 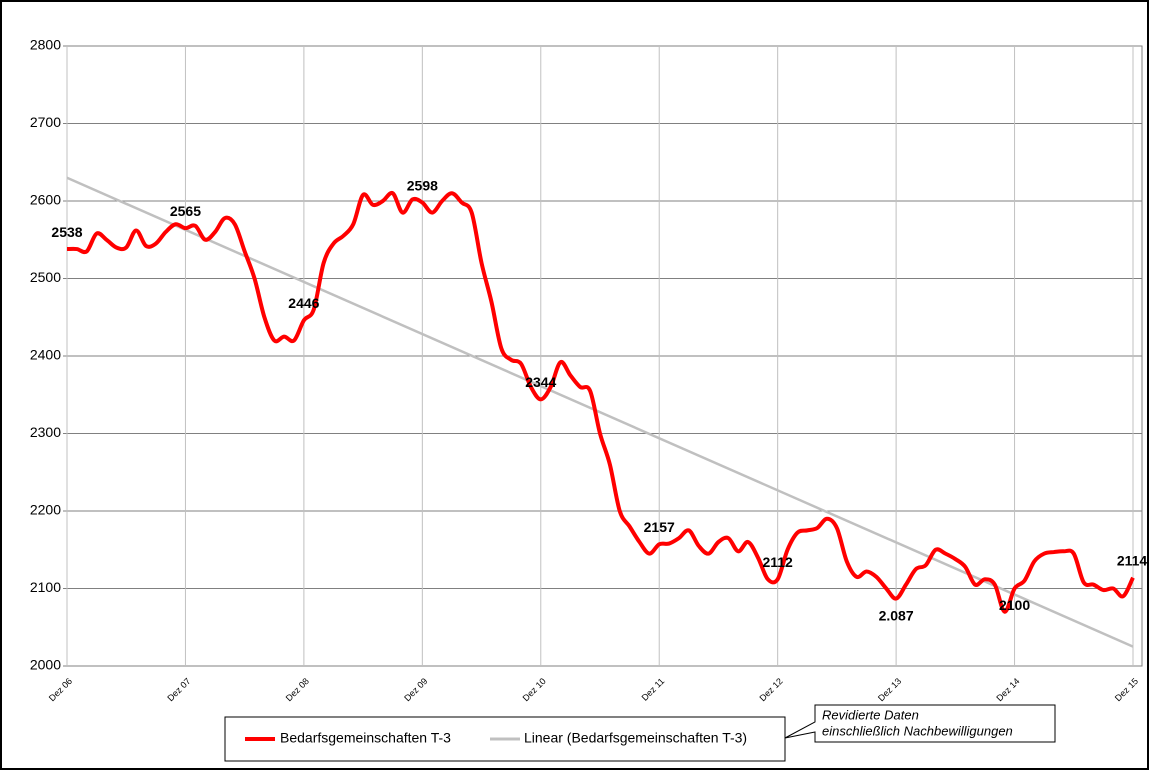 I want to click on data-label: 2114, so click(x=1132, y=560).